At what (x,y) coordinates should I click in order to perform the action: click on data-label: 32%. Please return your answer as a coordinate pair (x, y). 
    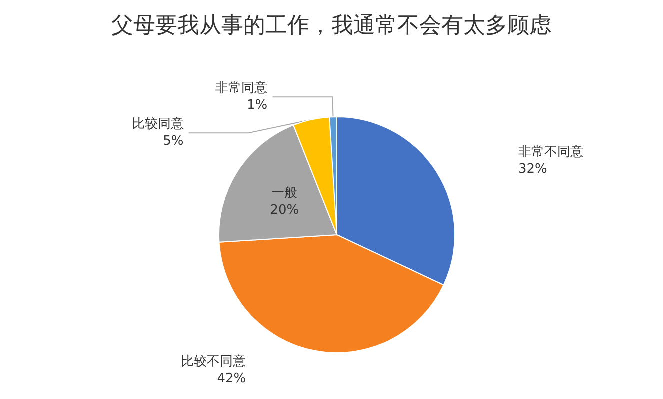
    Looking at the image, I should click on (533, 170).